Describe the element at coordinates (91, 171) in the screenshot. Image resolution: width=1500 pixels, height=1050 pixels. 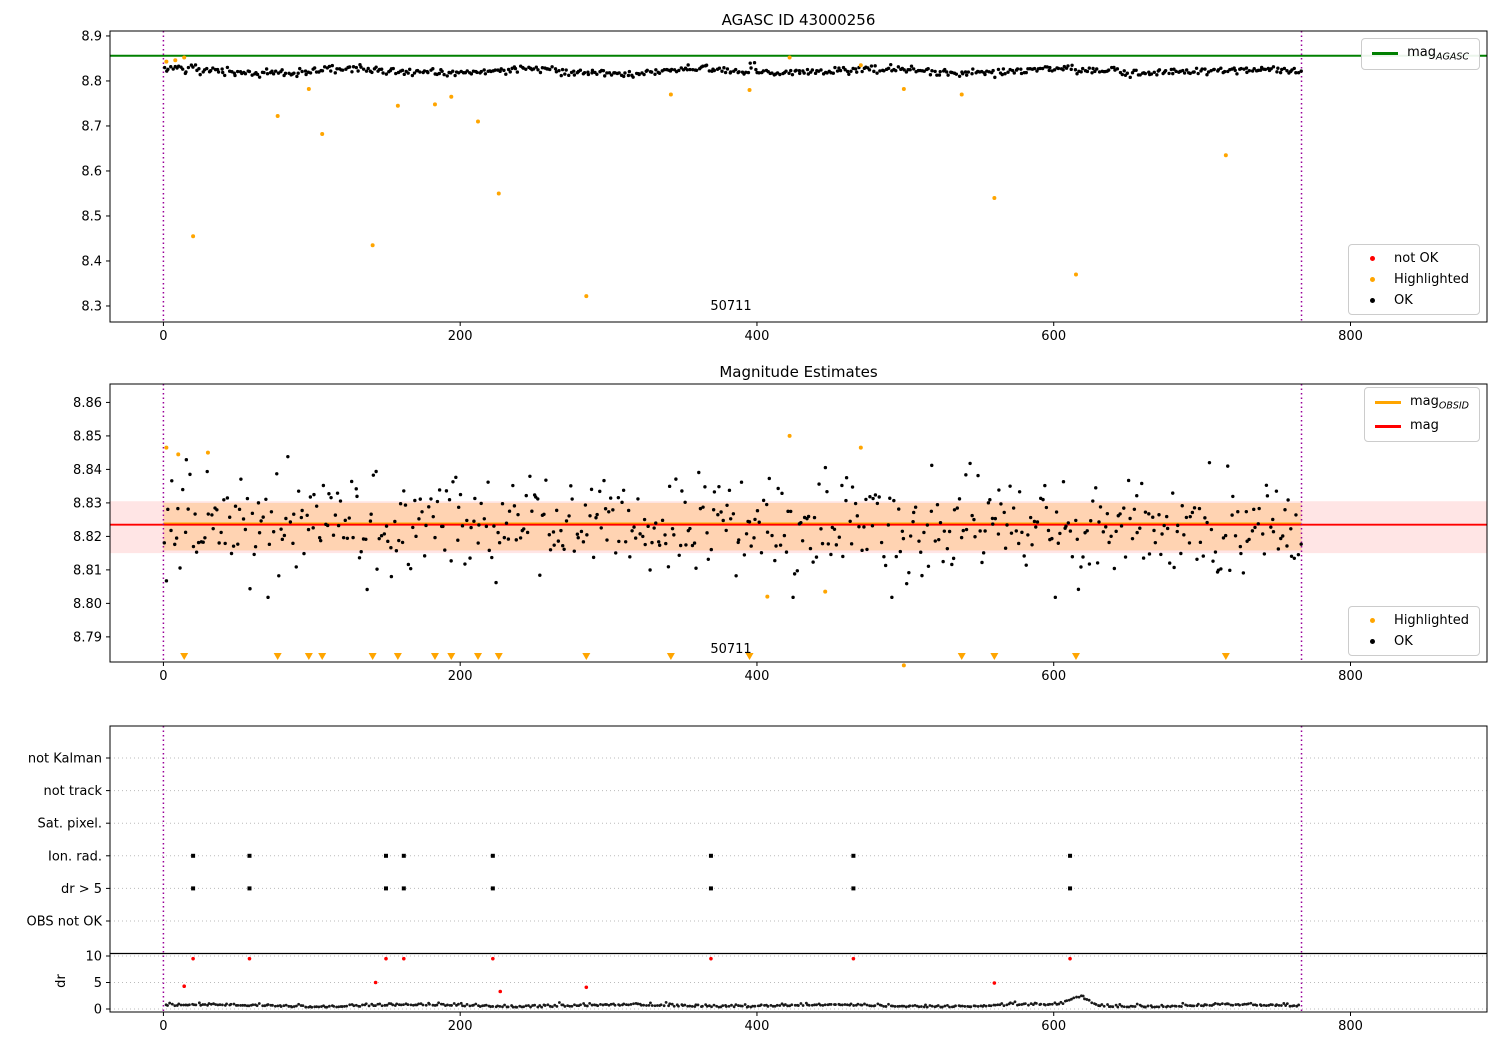
I see `y-tick-label: 8.6` at that location.